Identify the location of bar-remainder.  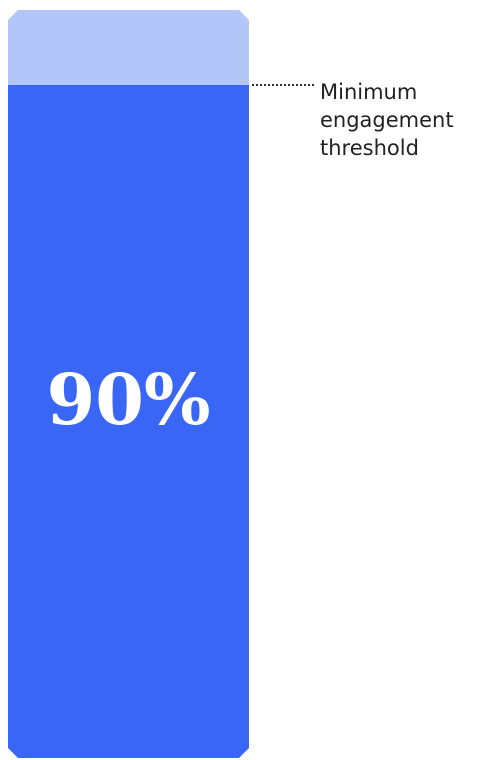
(128, 47).